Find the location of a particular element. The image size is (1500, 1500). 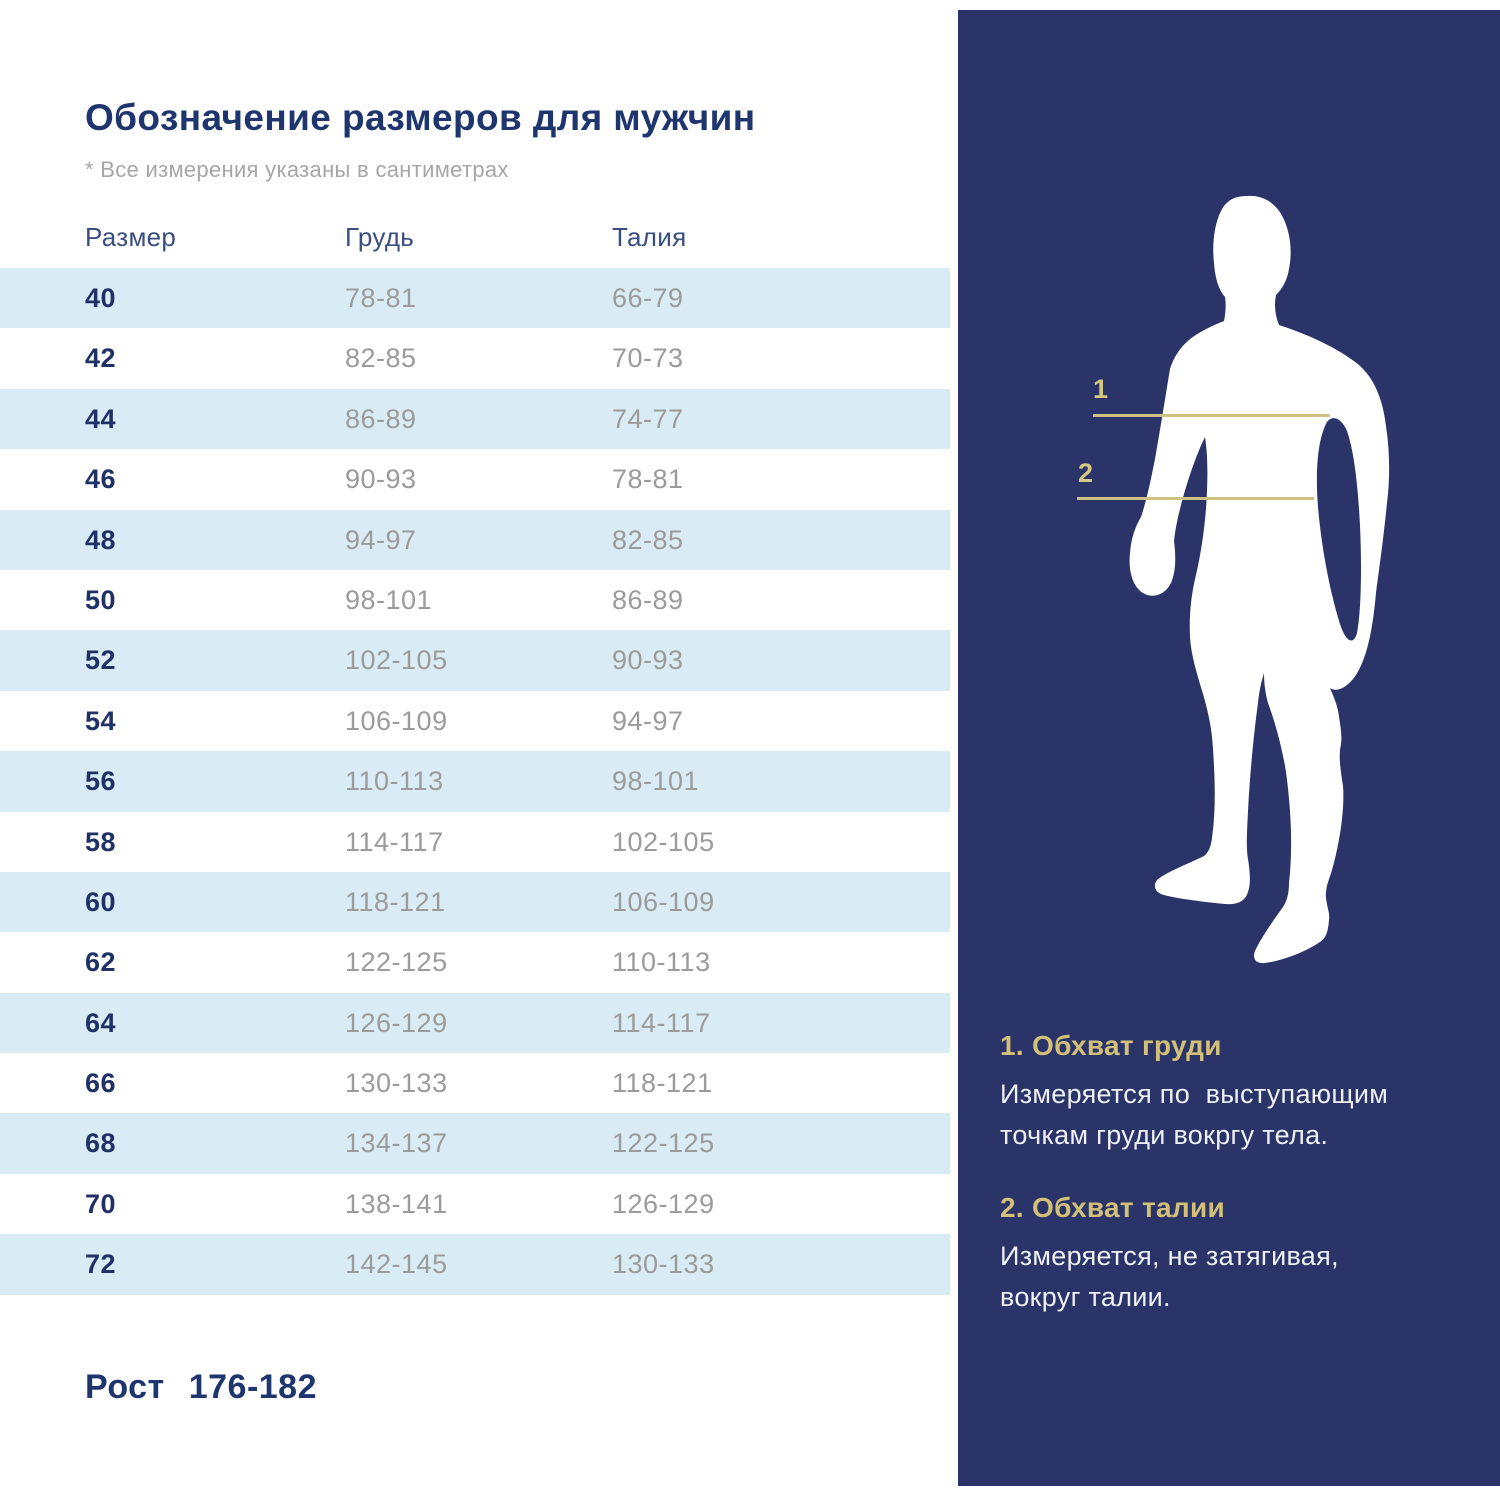

row-waist-value: 86-89 is located at coordinates (648, 599).